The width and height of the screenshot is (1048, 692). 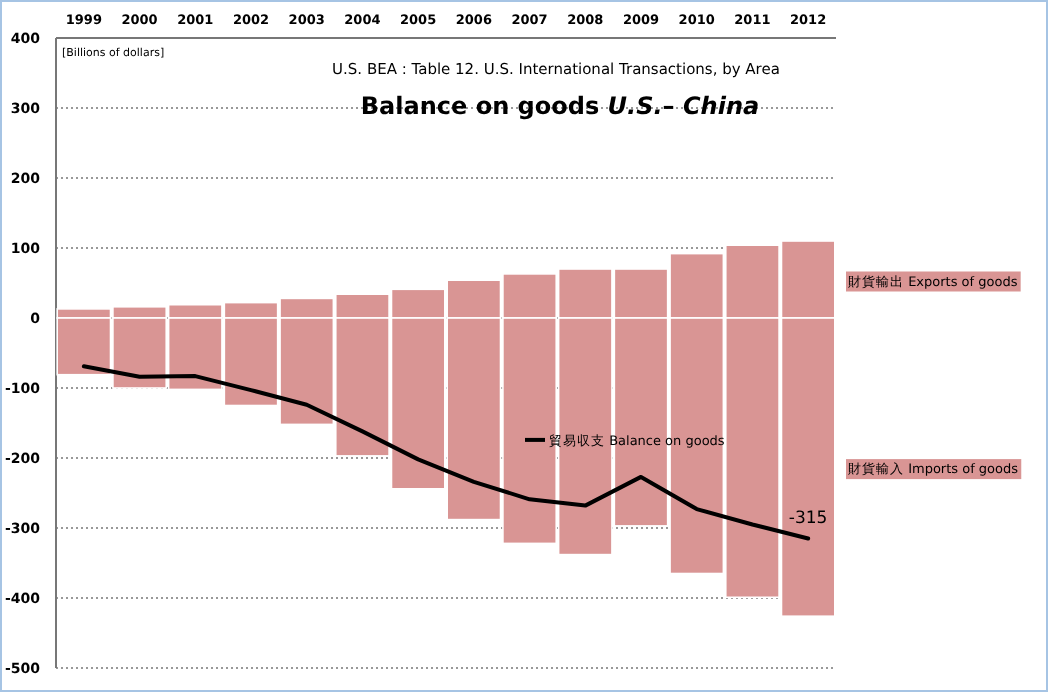 What do you see at coordinates (560, 106) in the screenshot?
I see `text: Balance on goods U.S.– China` at bounding box center [560, 106].